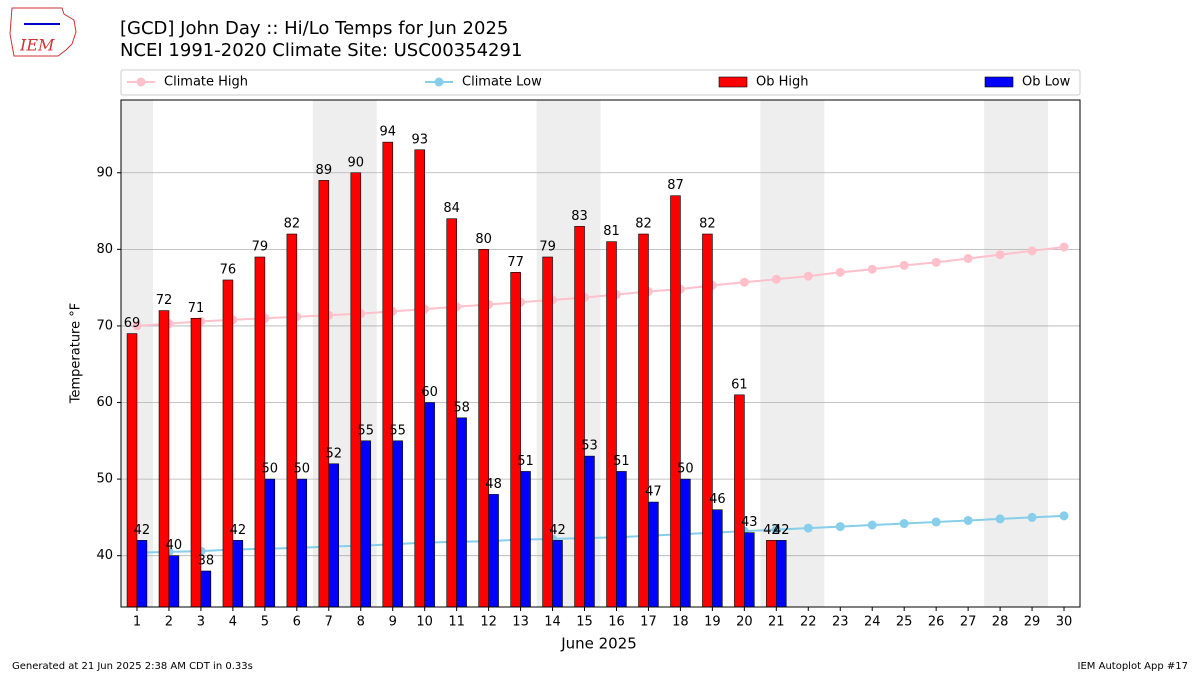 The width and height of the screenshot is (1200, 675). Describe the element at coordinates (387, 132) in the screenshot. I see `value-label: 94` at that location.